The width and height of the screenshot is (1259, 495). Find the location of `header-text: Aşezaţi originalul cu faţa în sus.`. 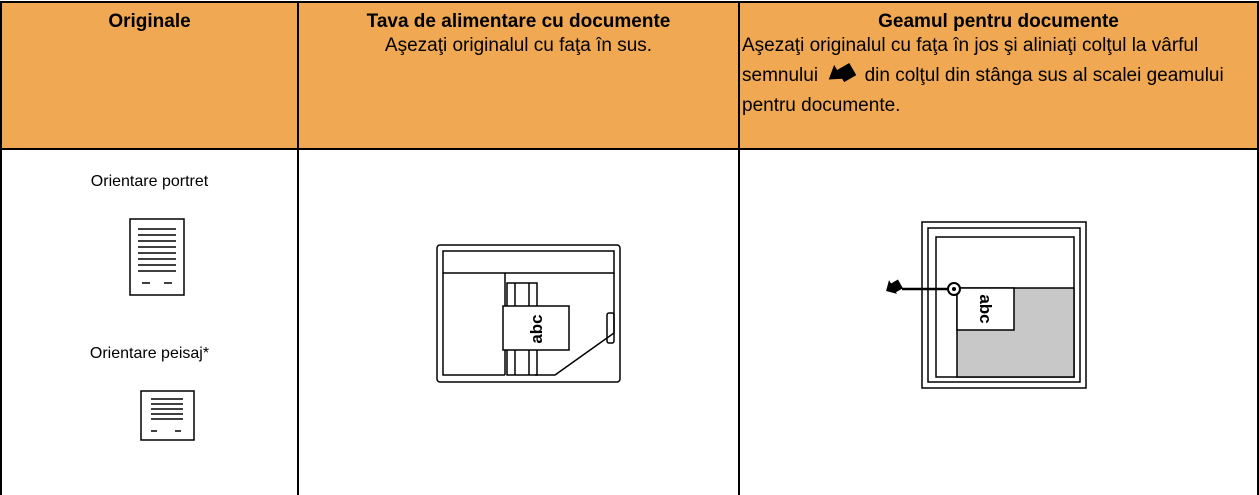

header-text: Aşezaţi originalul cu faţa în sus. is located at coordinates (518, 45).